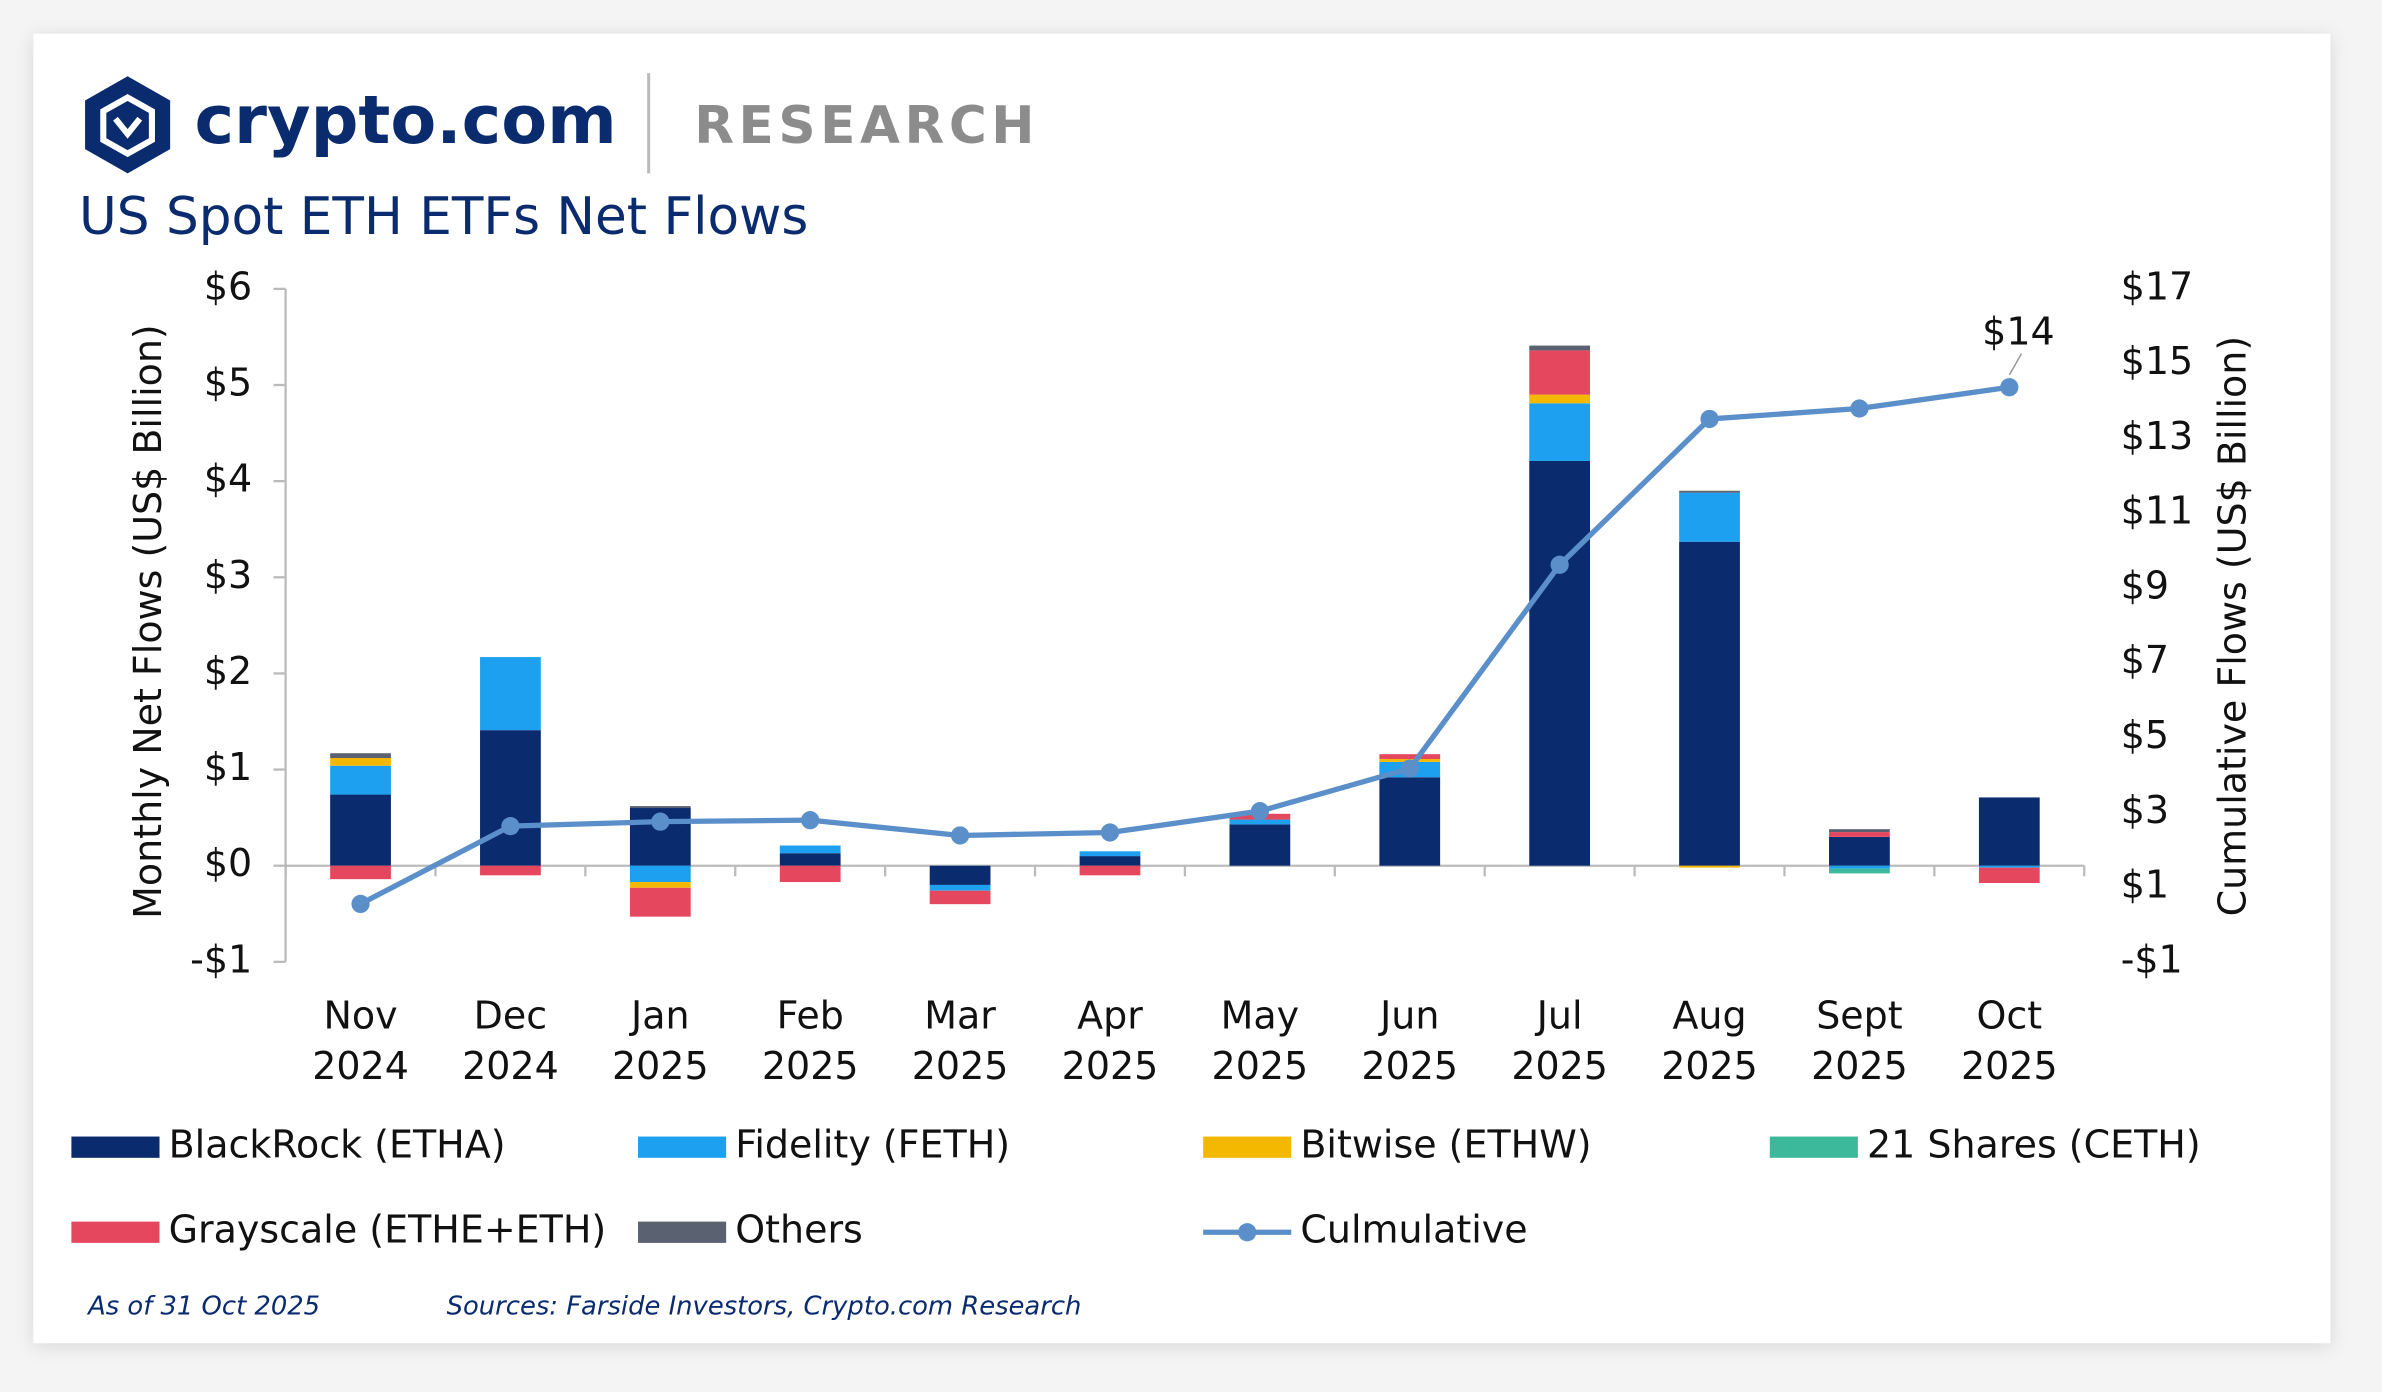 This screenshot has height=1392, width=2382. I want to click on y2-tick-label: $15, so click(2157, 361).